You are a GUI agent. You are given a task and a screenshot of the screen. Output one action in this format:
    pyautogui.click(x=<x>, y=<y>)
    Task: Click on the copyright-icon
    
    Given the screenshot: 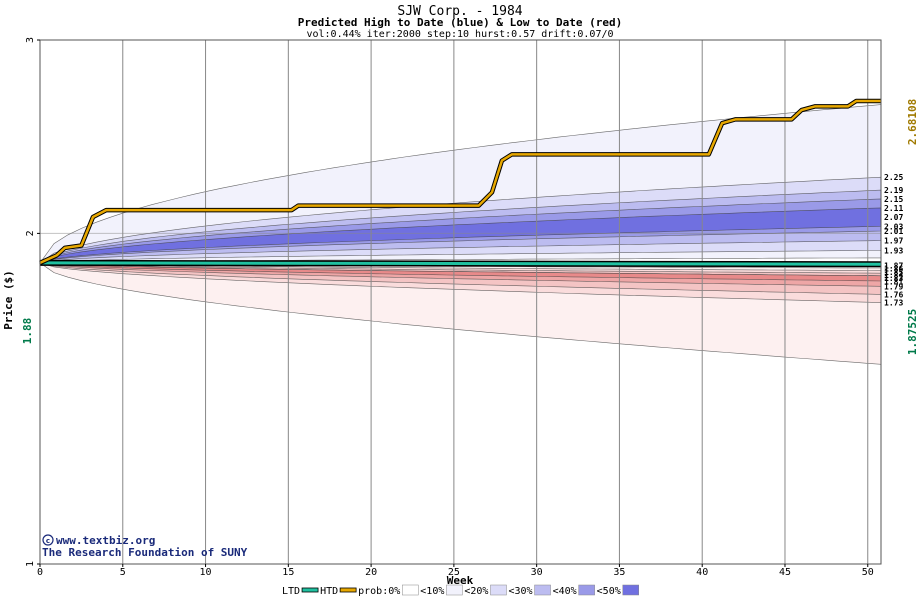 What is the action you would take?
    pyautogui.click(x=48, y=540)
    